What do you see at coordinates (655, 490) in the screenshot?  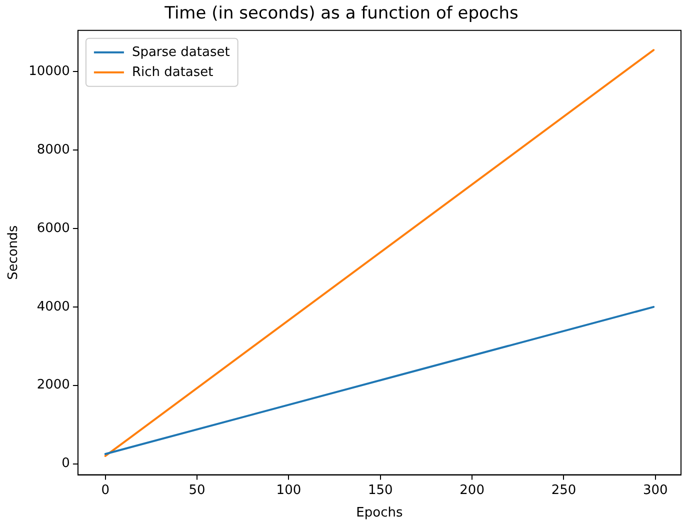 I see `x-tick-label: 300` at bounding box center [655, 490].